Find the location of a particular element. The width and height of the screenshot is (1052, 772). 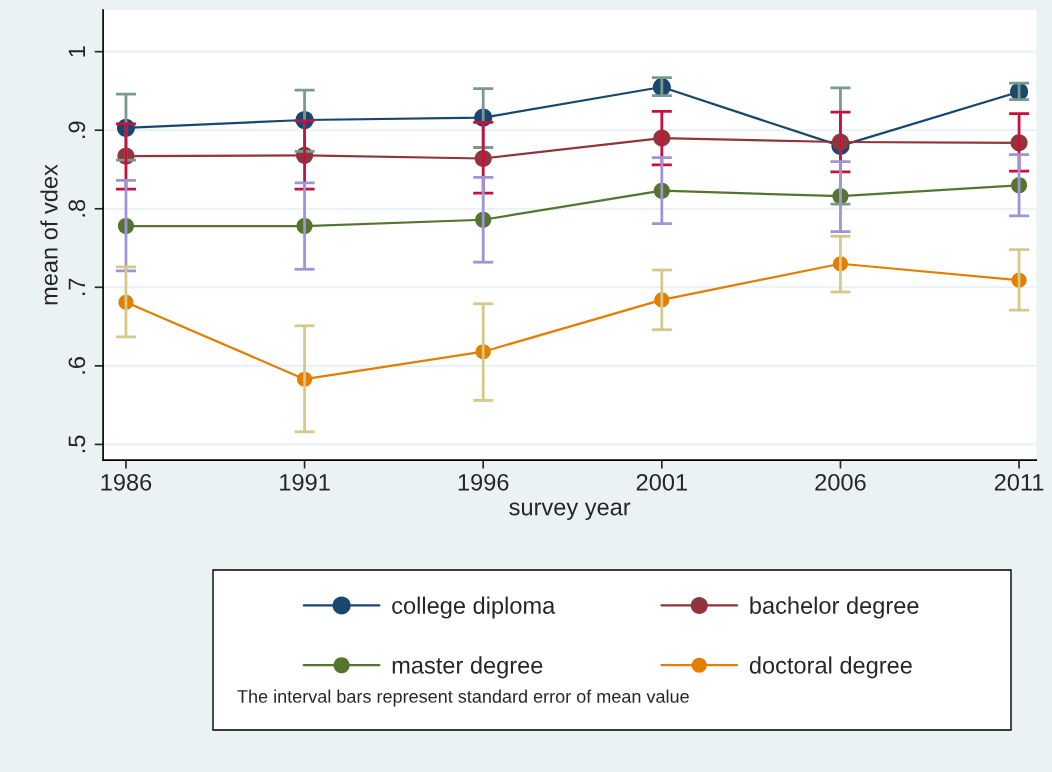

y-tick-label: .9 is located at coordinates (77, 129).